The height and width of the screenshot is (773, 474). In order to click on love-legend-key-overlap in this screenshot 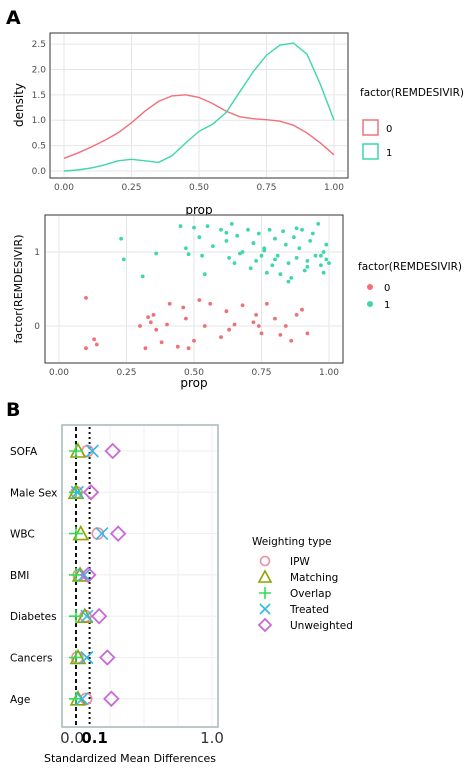, I will do `click(265, 593)`.